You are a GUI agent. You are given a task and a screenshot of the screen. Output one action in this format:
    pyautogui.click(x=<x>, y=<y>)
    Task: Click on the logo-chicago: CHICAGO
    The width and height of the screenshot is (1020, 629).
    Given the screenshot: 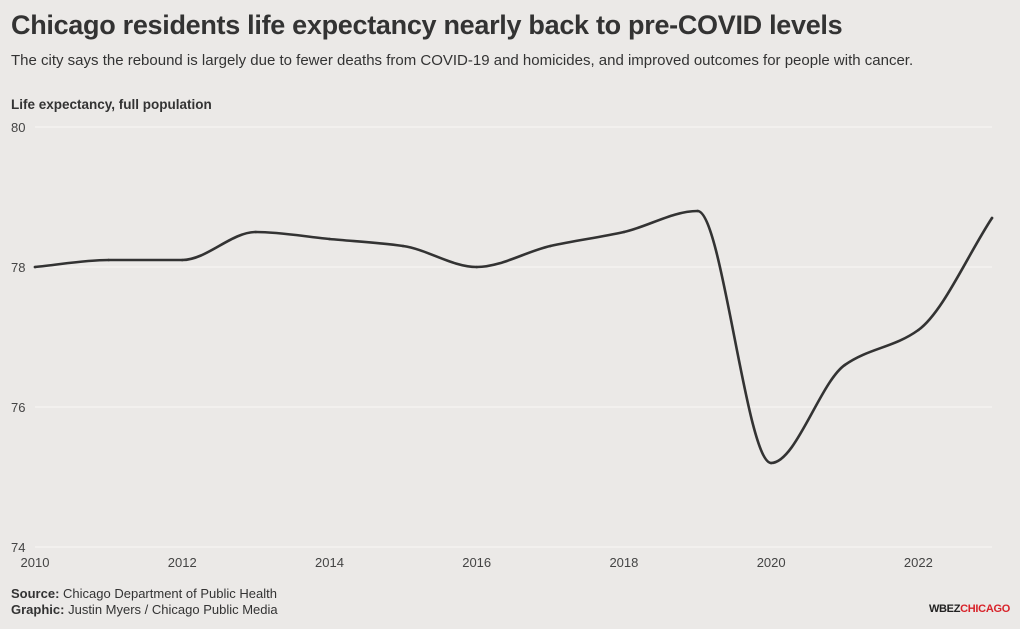 What is the action you would take?
    pyautogui.click(x=985, y=609)
    